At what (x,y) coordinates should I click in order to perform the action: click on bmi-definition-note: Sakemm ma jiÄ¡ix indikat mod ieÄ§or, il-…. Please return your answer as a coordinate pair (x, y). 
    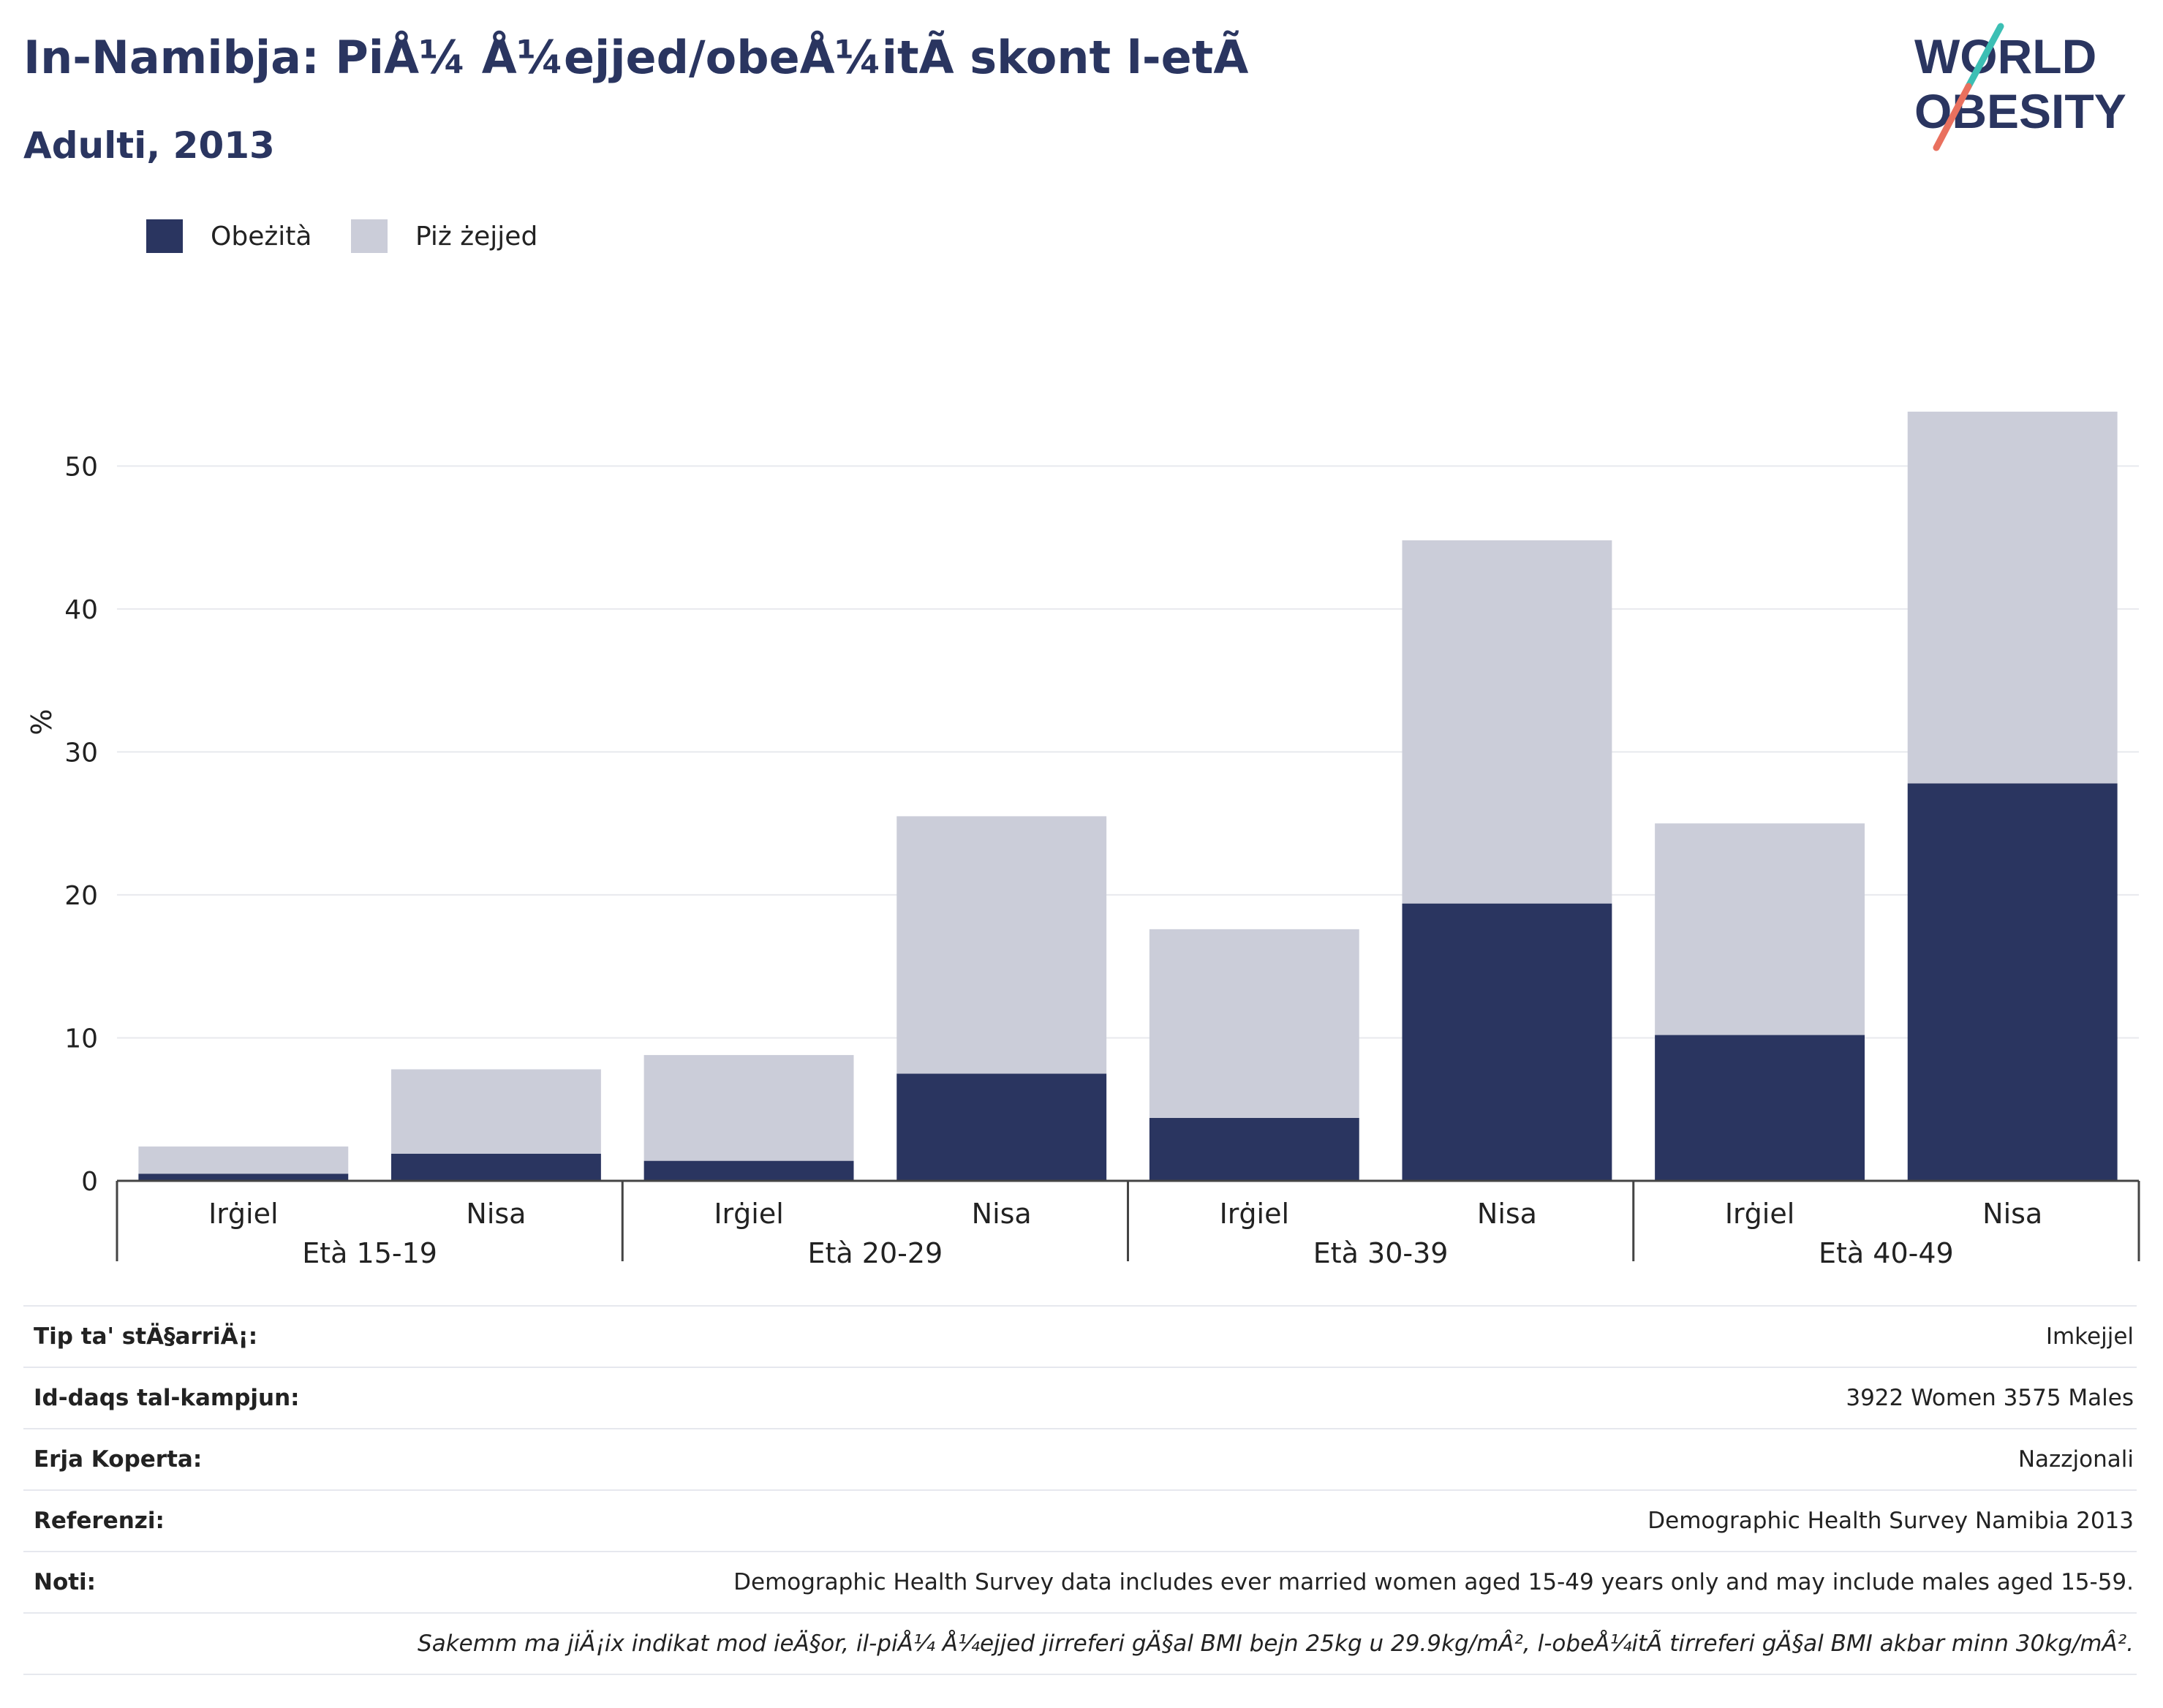
    Looking at the image, I should click on (1276, 1643).